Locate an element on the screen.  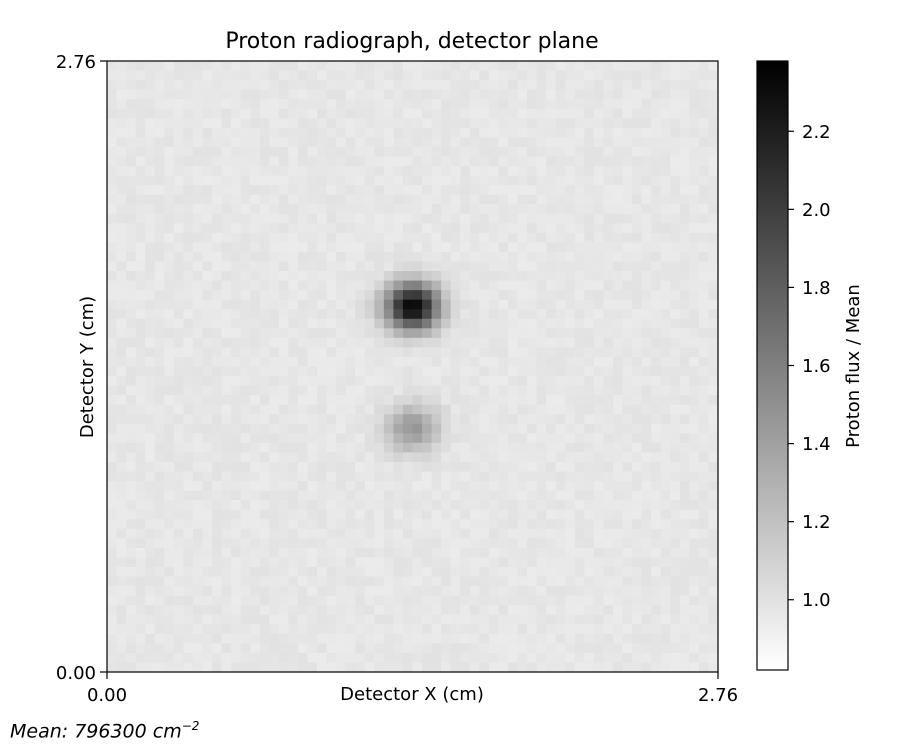
x-tick-label-min: 0.00 is located at coordinates (107, 695).